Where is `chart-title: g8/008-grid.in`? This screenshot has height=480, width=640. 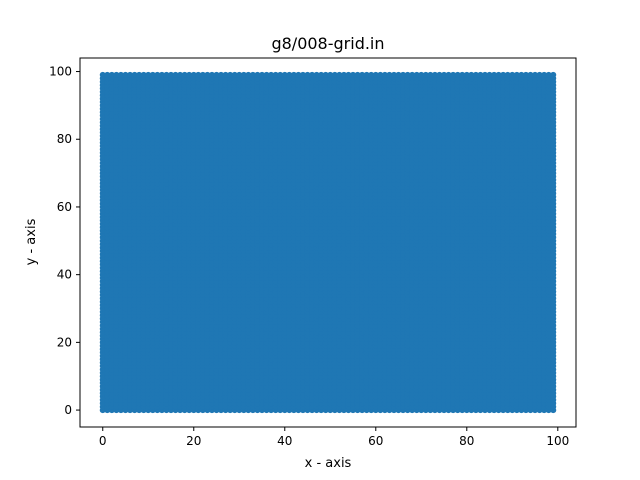
chart-title: g8/008-grid.in is located at coordinates (327, 43).